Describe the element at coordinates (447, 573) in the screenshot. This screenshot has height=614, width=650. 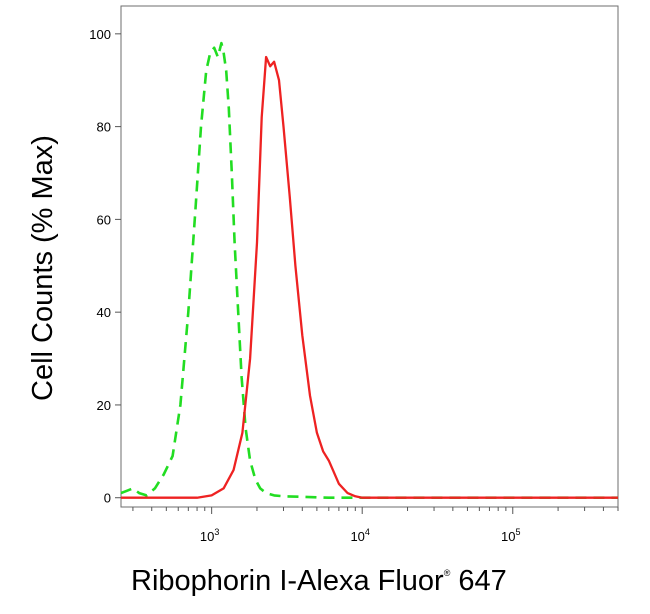
I see `x-axis-title-mark: ®` at that location.